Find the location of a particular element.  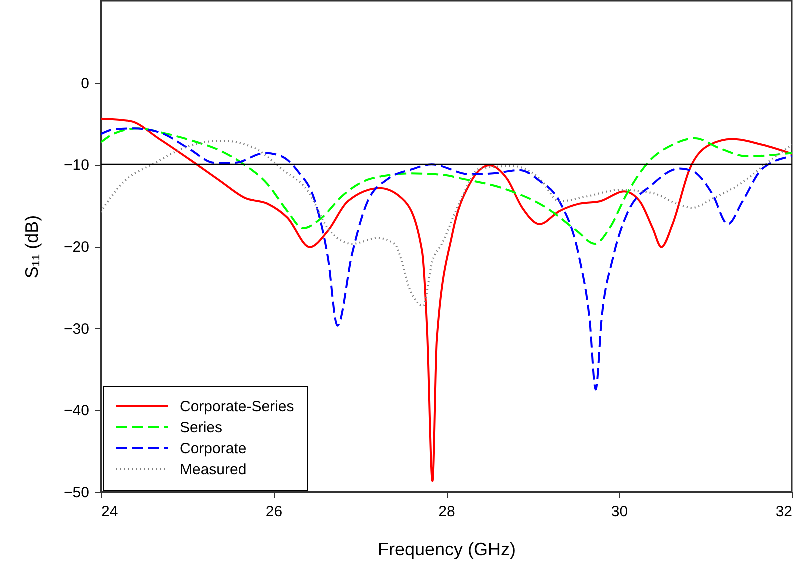

legend-label: Corporate is located at coordinates (213, 449).